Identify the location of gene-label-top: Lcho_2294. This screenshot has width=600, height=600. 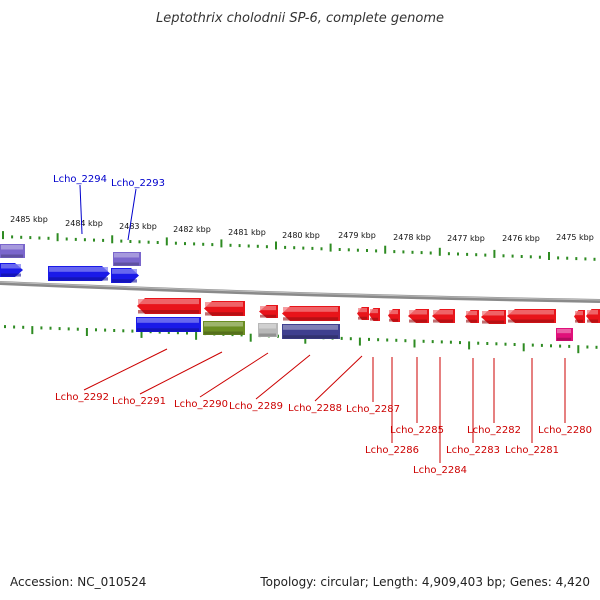
(80, 179).